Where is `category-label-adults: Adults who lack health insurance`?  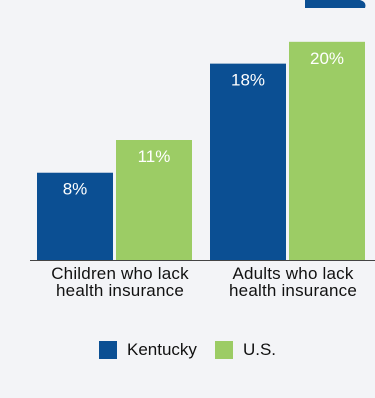
category-label-adults: Adults who lack health insurance is located at coordinates (291, 282).